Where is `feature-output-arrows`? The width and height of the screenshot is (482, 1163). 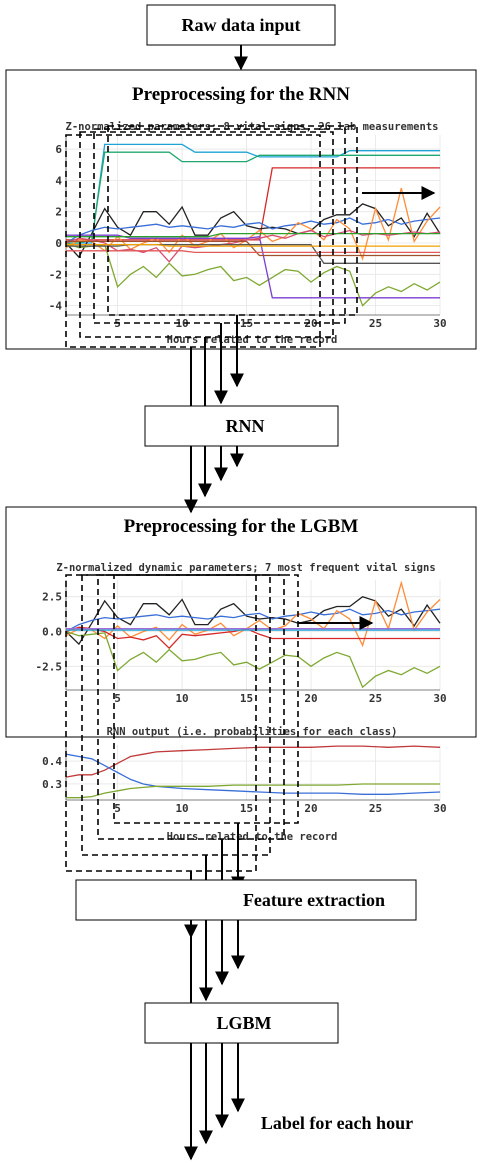 feature-output-arrows is located at coordinates (214, 969).